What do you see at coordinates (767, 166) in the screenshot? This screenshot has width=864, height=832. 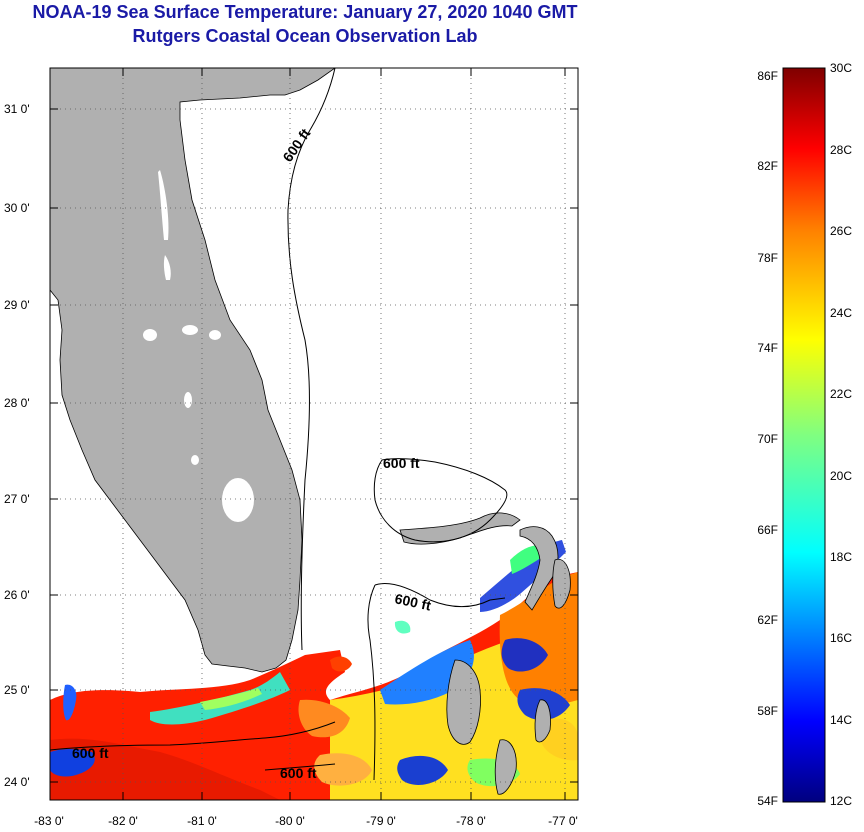 I see `f-label: 82F` at bounding box center [767, 166].